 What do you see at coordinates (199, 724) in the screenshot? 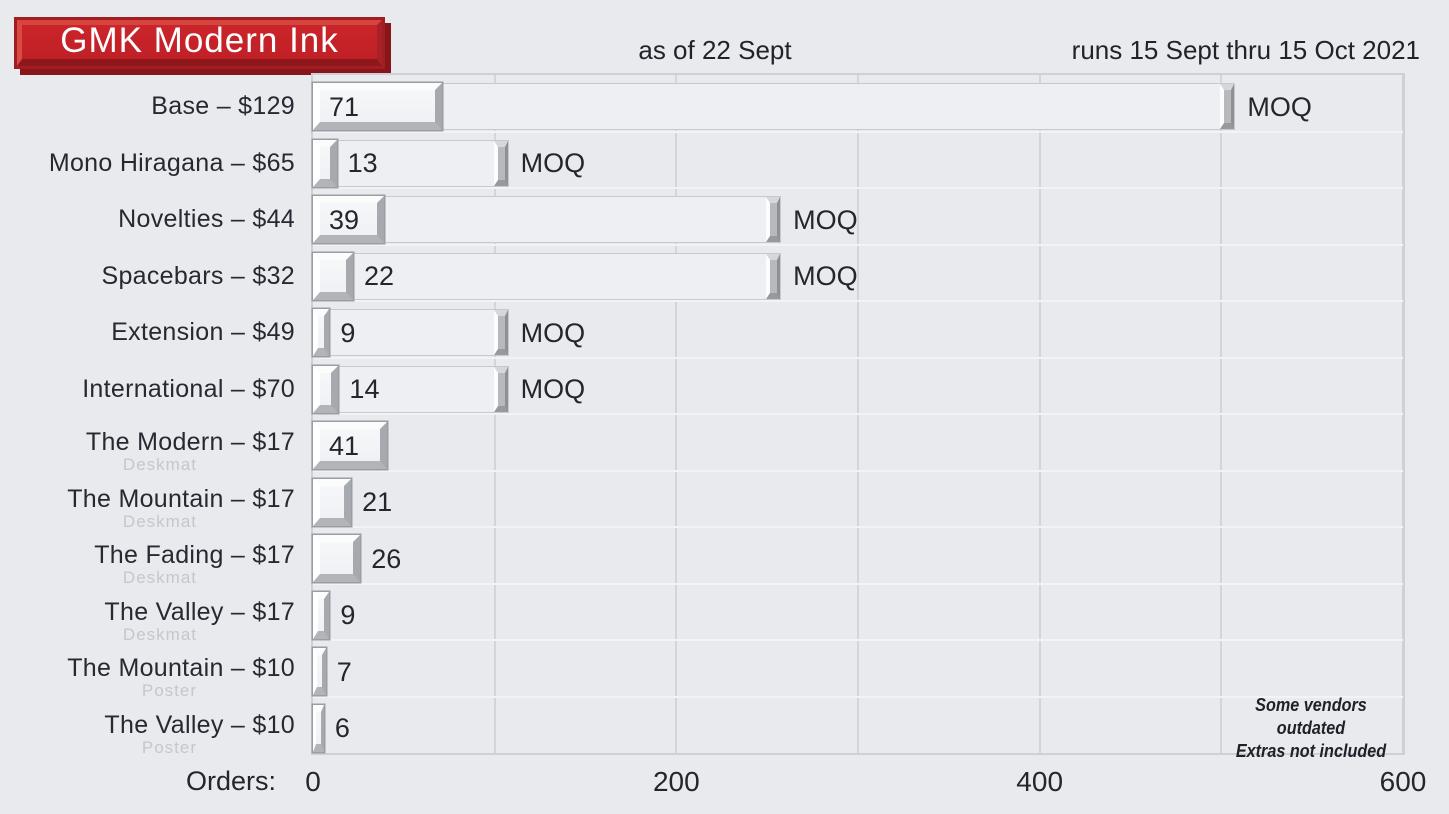
I see `row-label: The Valley – $10` at bounding box center [199, 724].